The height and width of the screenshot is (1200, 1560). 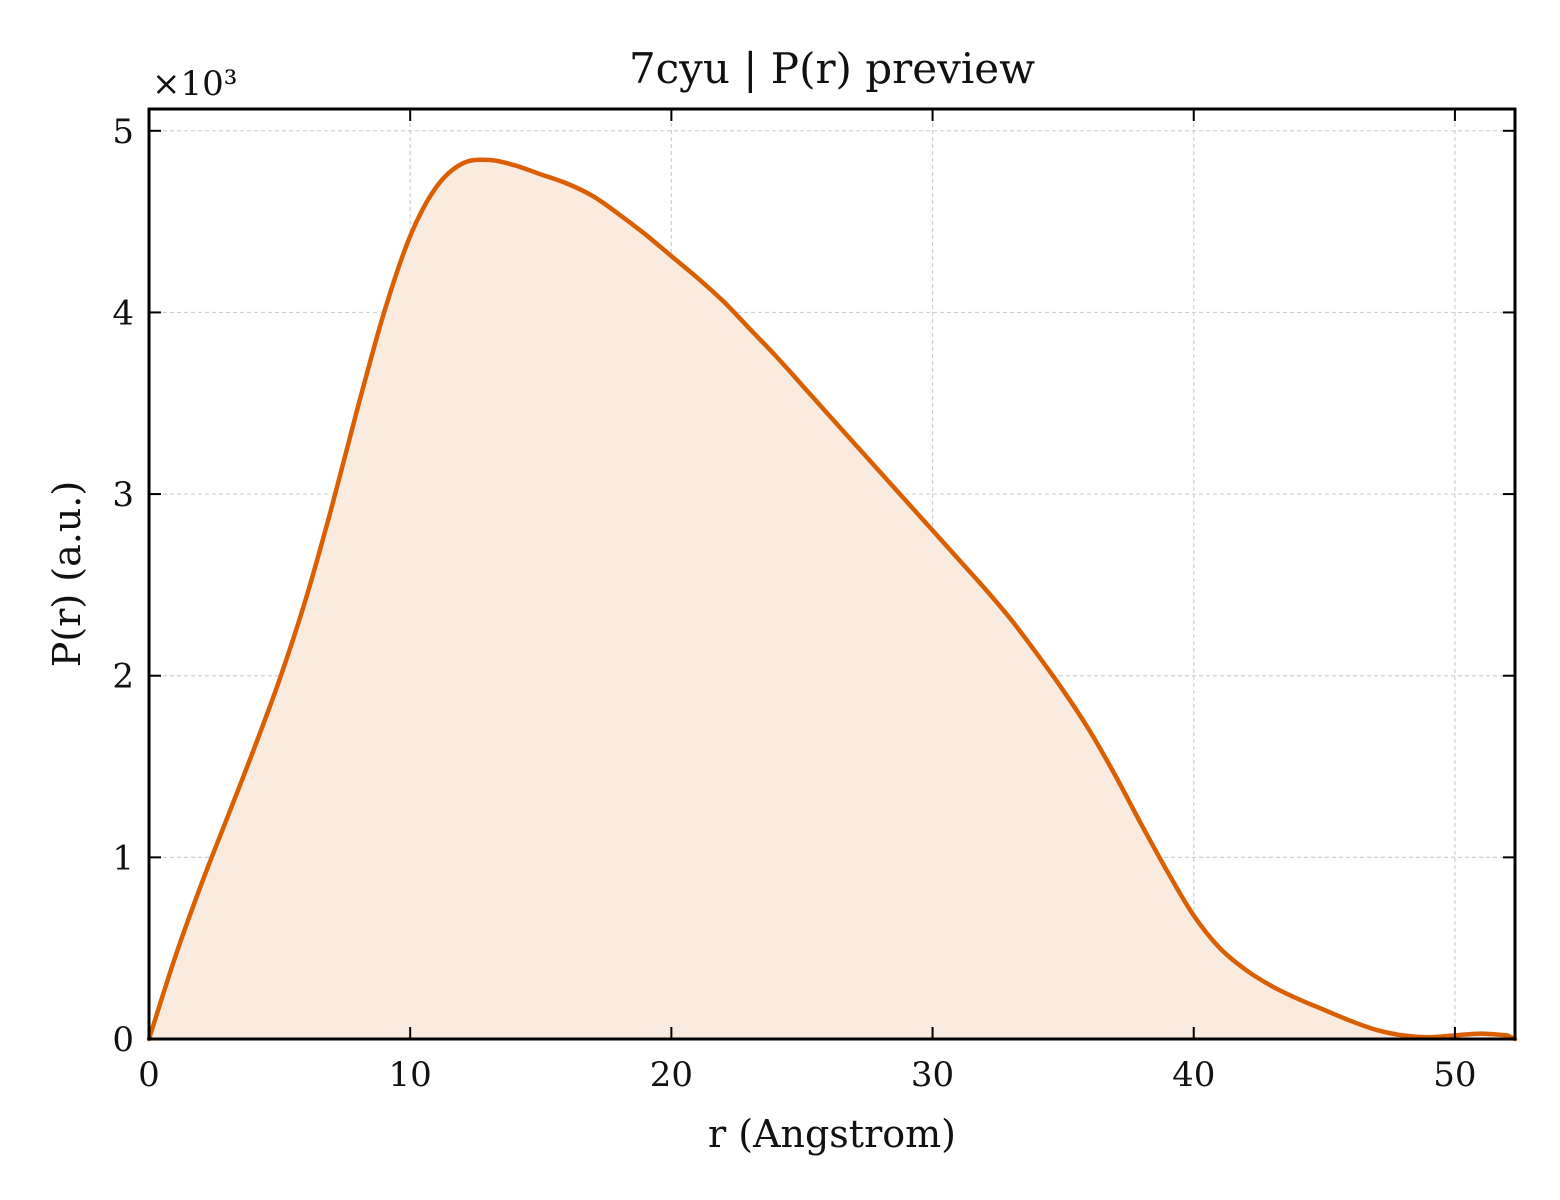 I want to click on x-tick-label: 0, so click(x=149, y=1075).